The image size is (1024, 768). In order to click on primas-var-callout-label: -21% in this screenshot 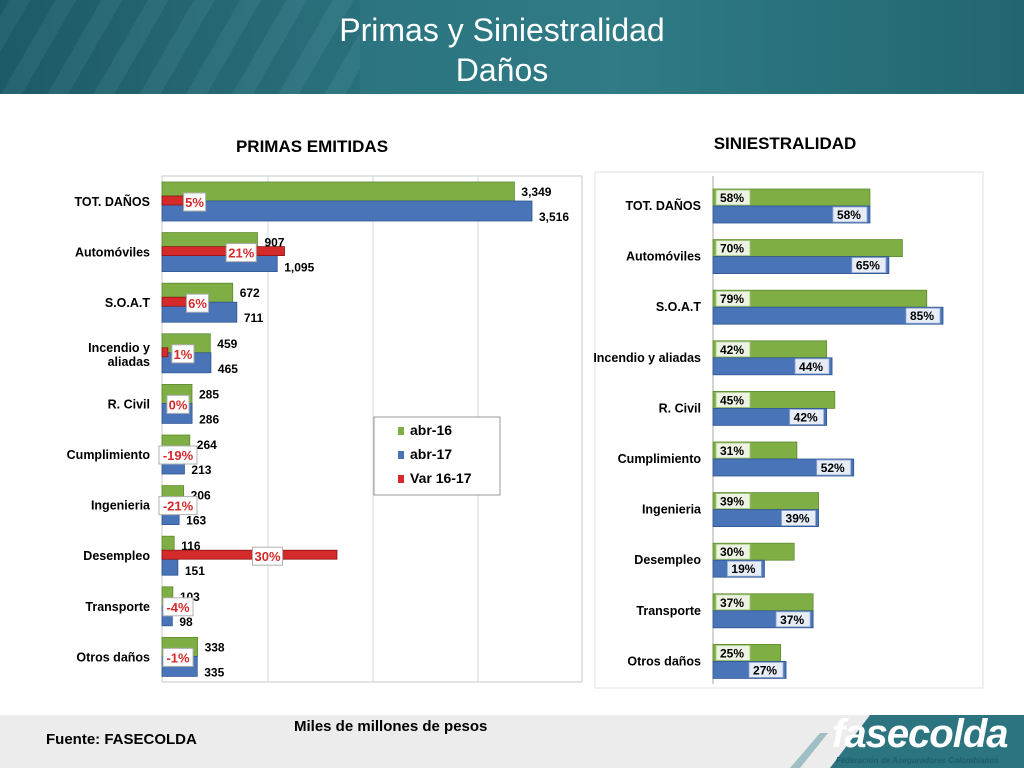, I will do `click(178, 506)`.